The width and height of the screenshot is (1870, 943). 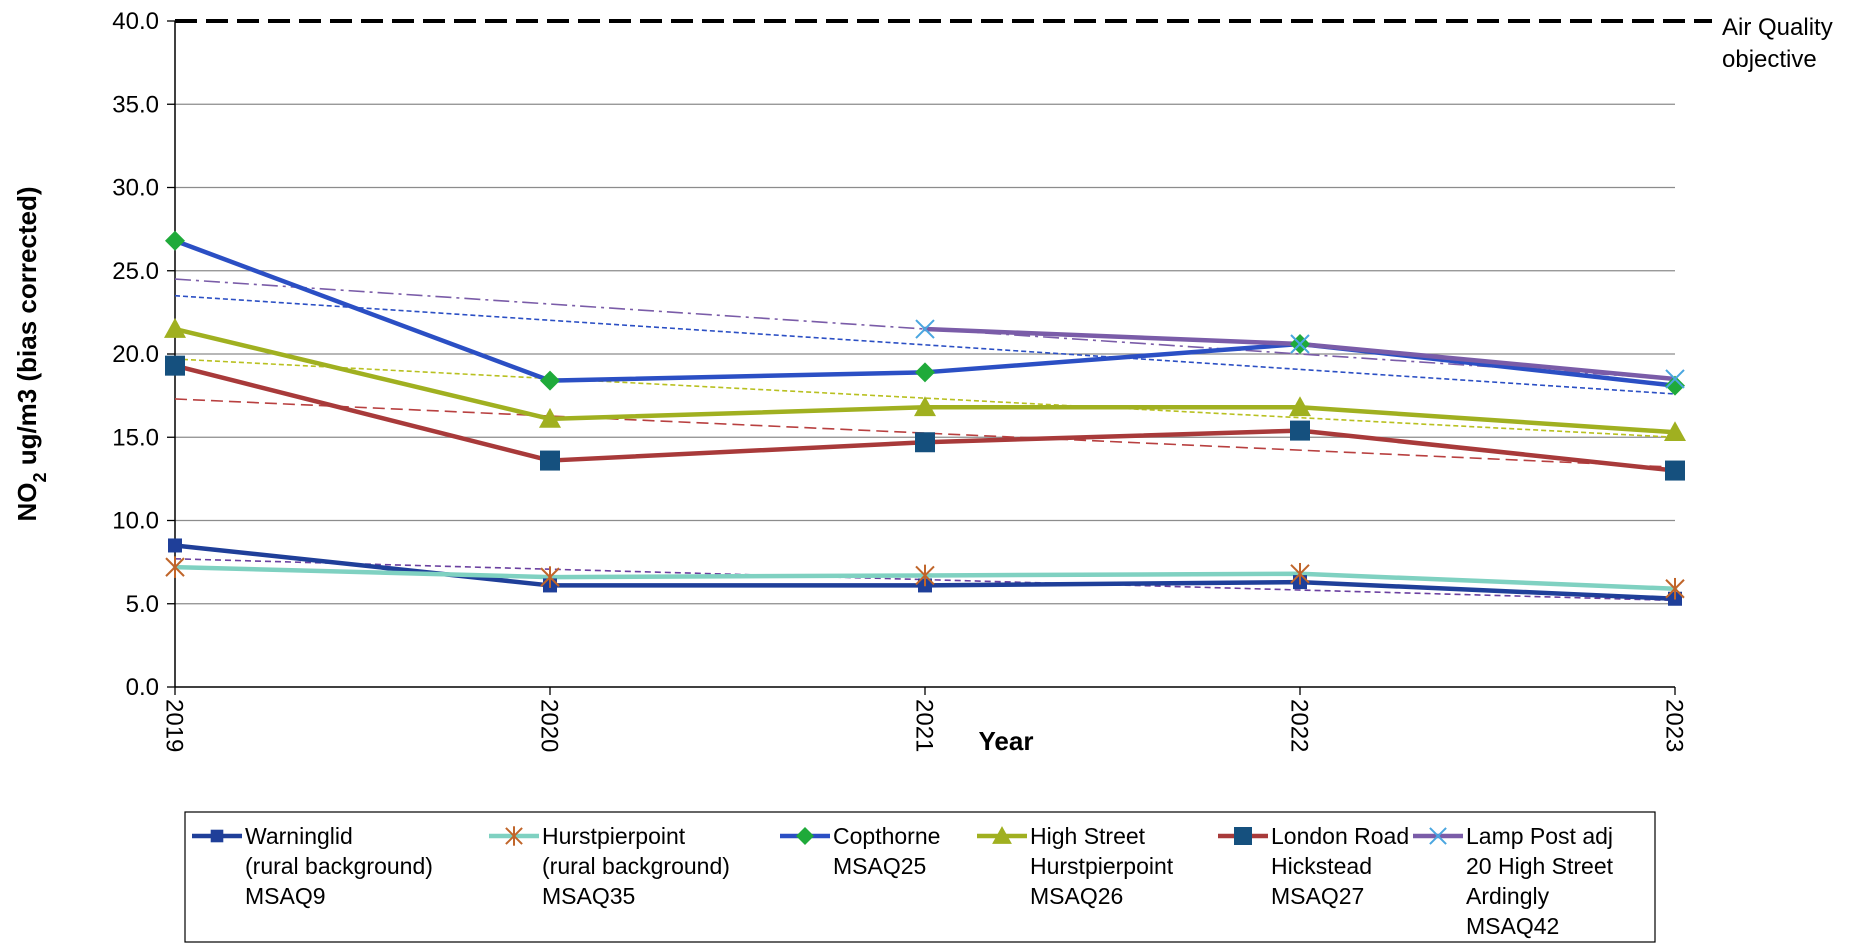 What do you see at coordinates (924, 725) in the screenshot?
I see `x-tick-label: 2021` at bounding box center [924, 725].